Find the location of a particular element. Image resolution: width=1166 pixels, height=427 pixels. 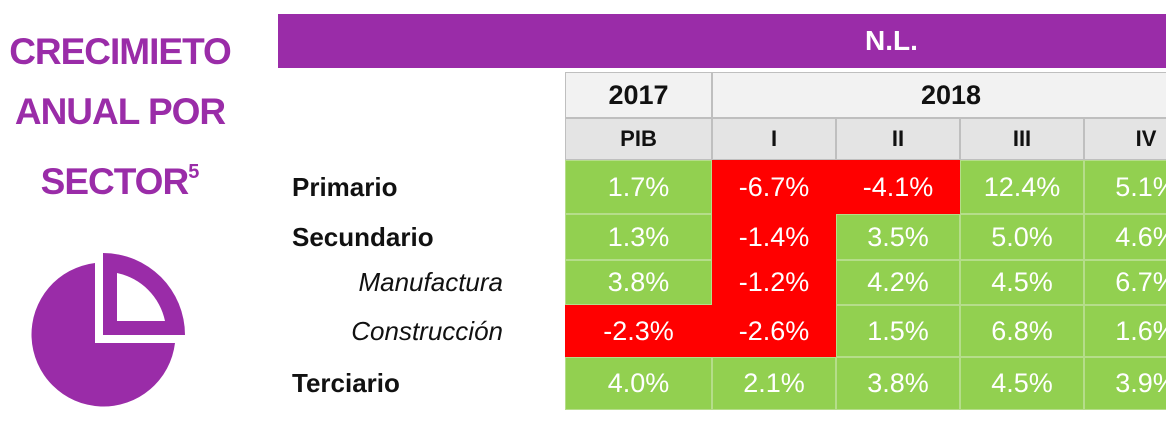

value-cell: 4.6% is located at coordinates (1125, 237).